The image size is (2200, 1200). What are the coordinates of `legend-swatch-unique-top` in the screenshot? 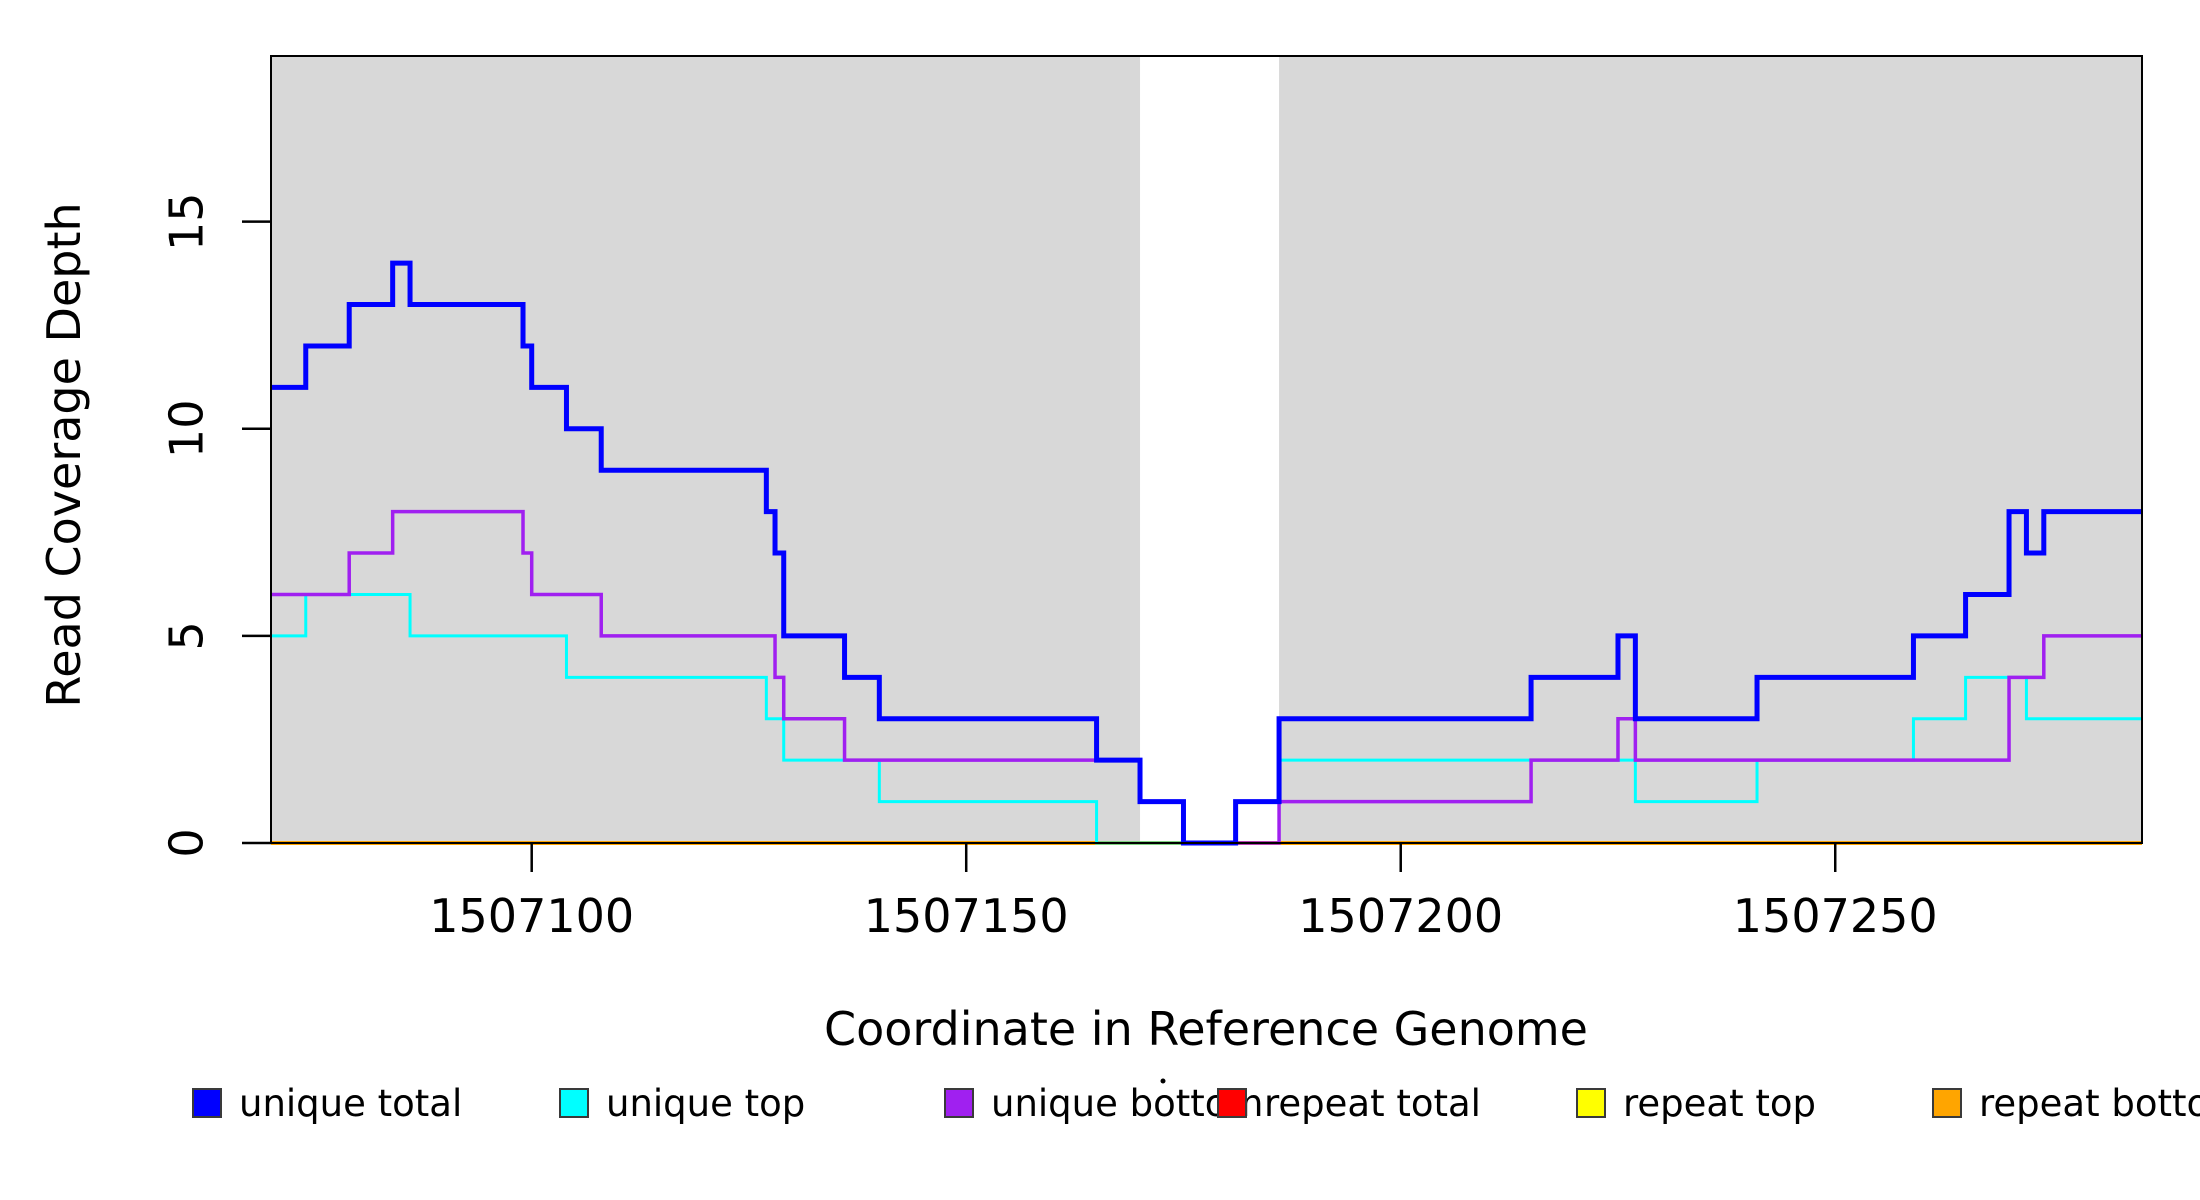 It's located at (574, 1103).